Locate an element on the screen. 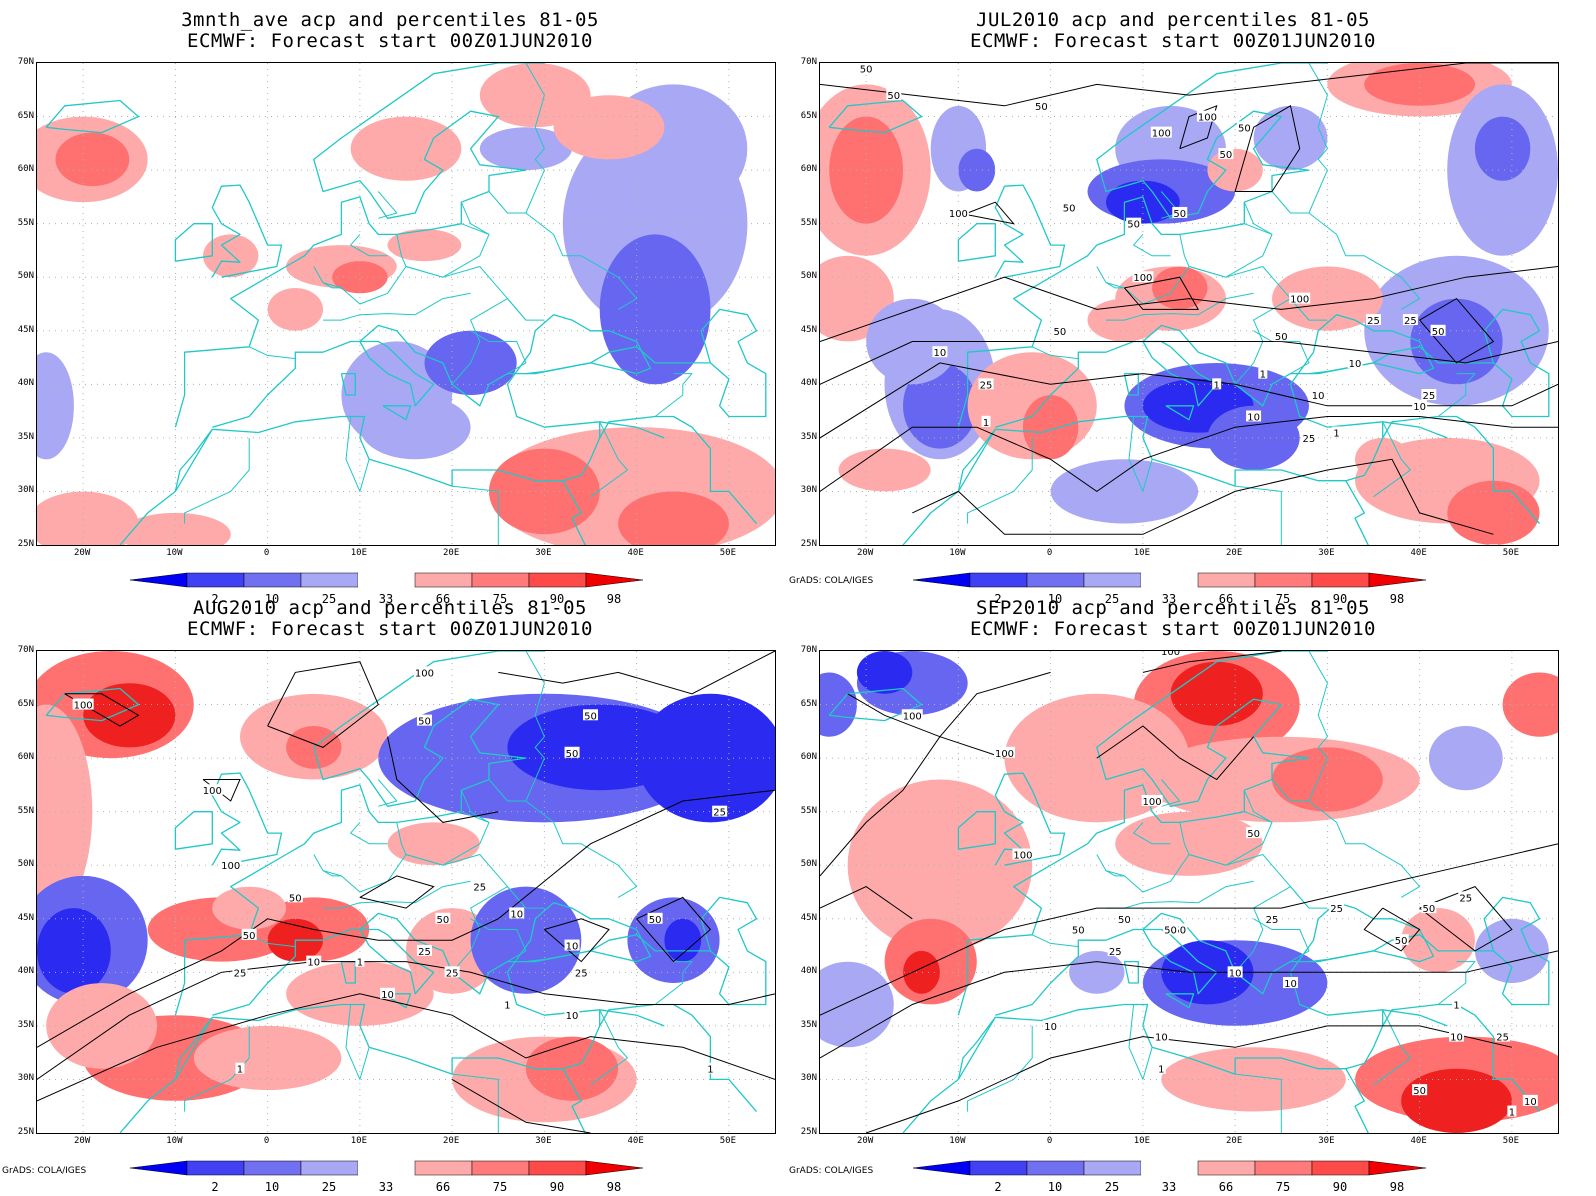 The width and height of the screenshot is (1596, 1196). latitude-tick-label: 60N is located at coordinates (808, 757).